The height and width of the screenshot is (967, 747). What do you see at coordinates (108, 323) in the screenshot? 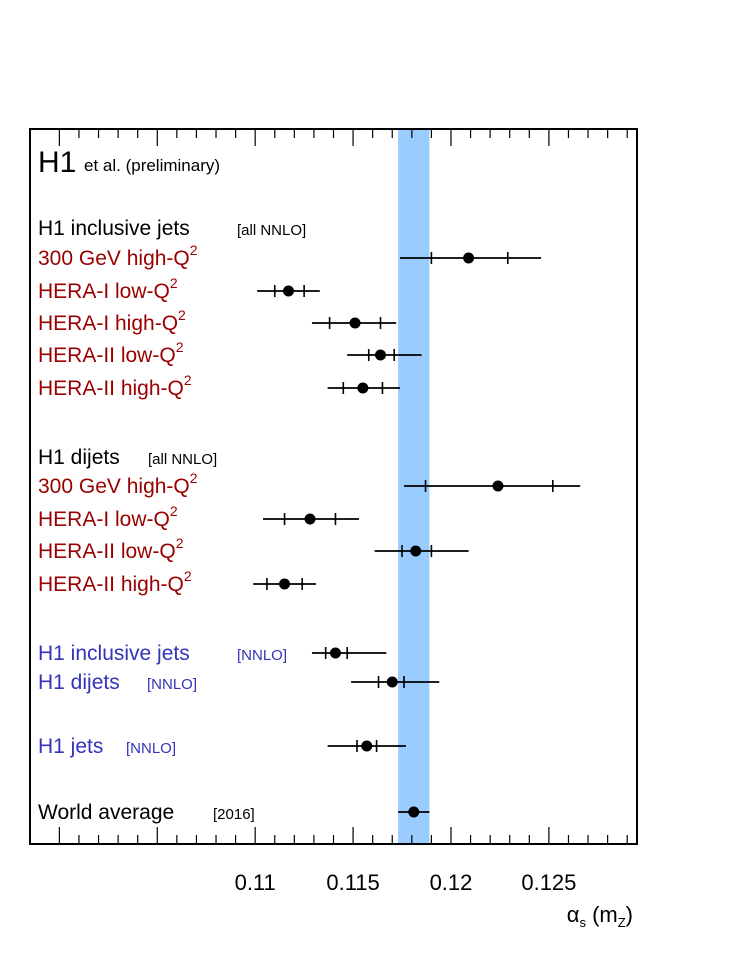
I see `row-label-text: HERA-I high-Q` at bounding box center [108, 323].